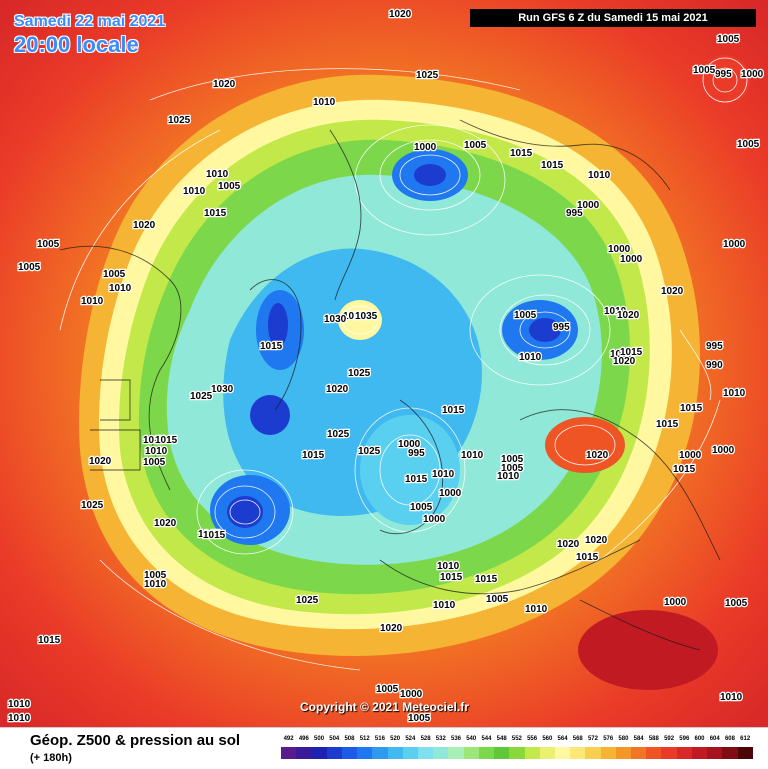 The height and width of the screenshot is (769, 768). Describe the element at coordinates (90, 21) in the screenshot. I see `forecast-date: Samedi 22 mai 2021` at that location.